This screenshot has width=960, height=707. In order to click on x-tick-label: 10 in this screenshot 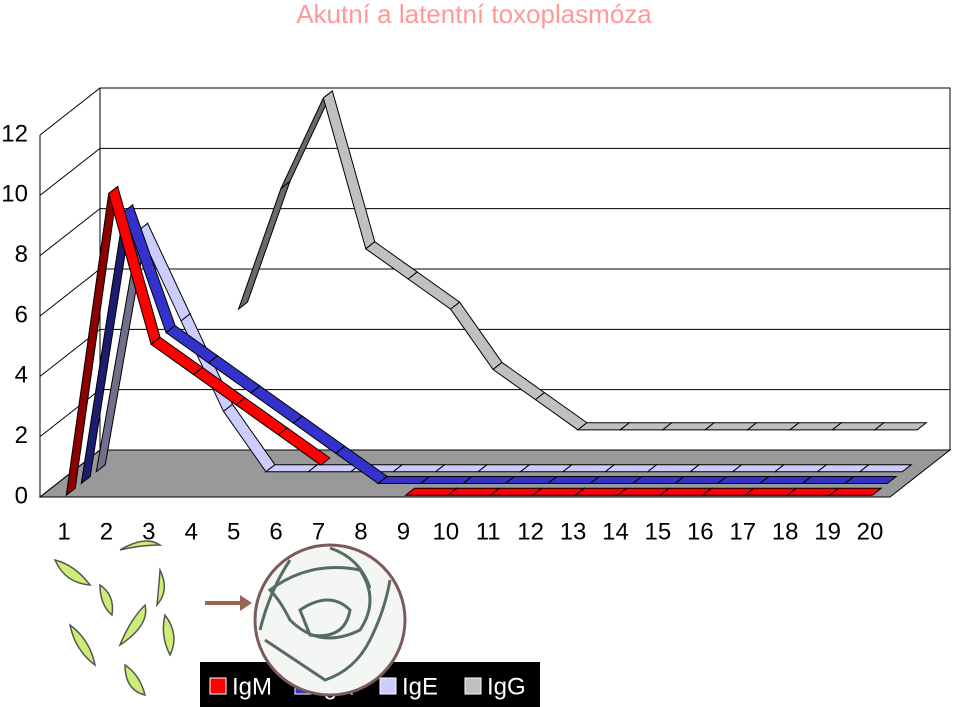, I will do `click(445, 531)`.